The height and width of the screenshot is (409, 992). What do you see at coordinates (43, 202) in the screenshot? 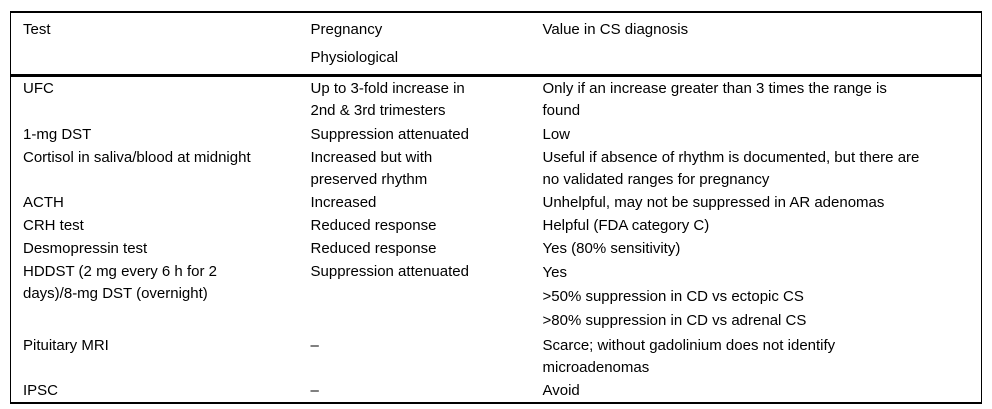
I see `cell-test: ACTH` at bounding box center [43, 202].